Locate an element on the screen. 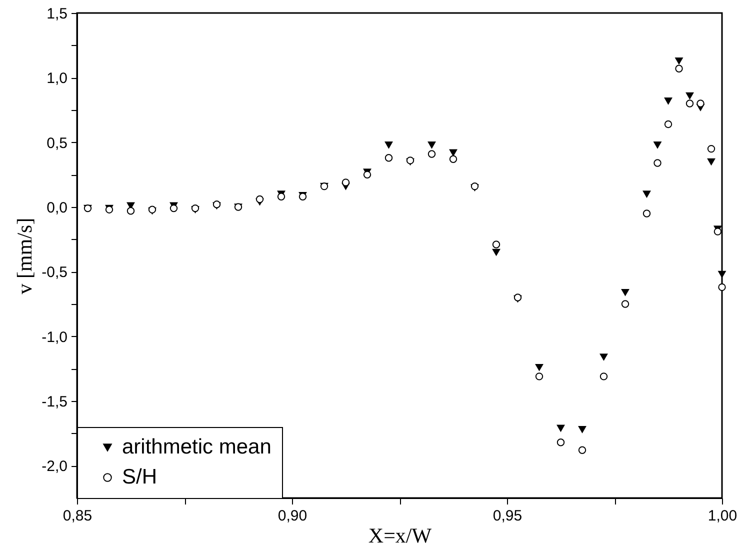  x-axis-title: X=x/W is located at coordinates (400, 536).